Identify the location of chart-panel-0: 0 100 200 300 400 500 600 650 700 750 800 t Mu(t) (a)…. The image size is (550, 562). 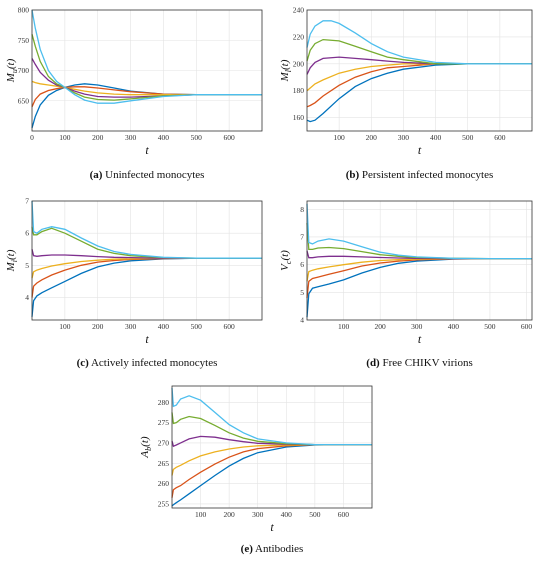
(134, 93).